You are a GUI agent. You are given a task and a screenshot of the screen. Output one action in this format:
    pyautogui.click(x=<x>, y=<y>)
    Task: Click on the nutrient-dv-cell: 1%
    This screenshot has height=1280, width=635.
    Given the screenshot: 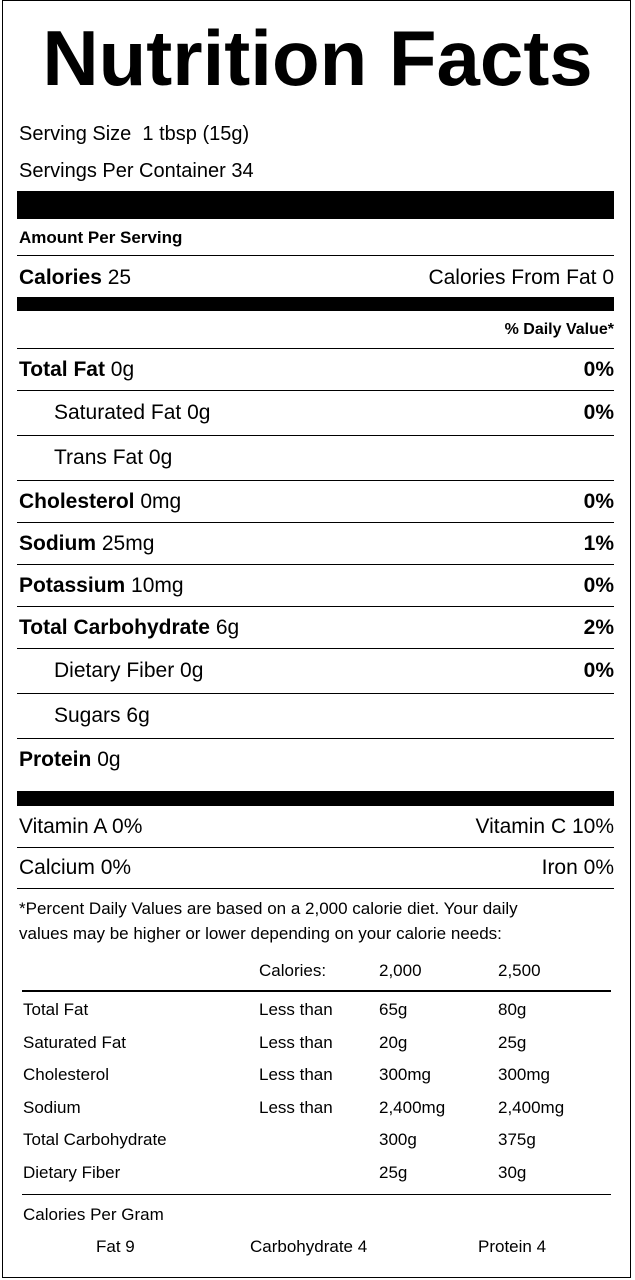 What is the action you would take?
    pyautogui.click(x=599, y=544)
    